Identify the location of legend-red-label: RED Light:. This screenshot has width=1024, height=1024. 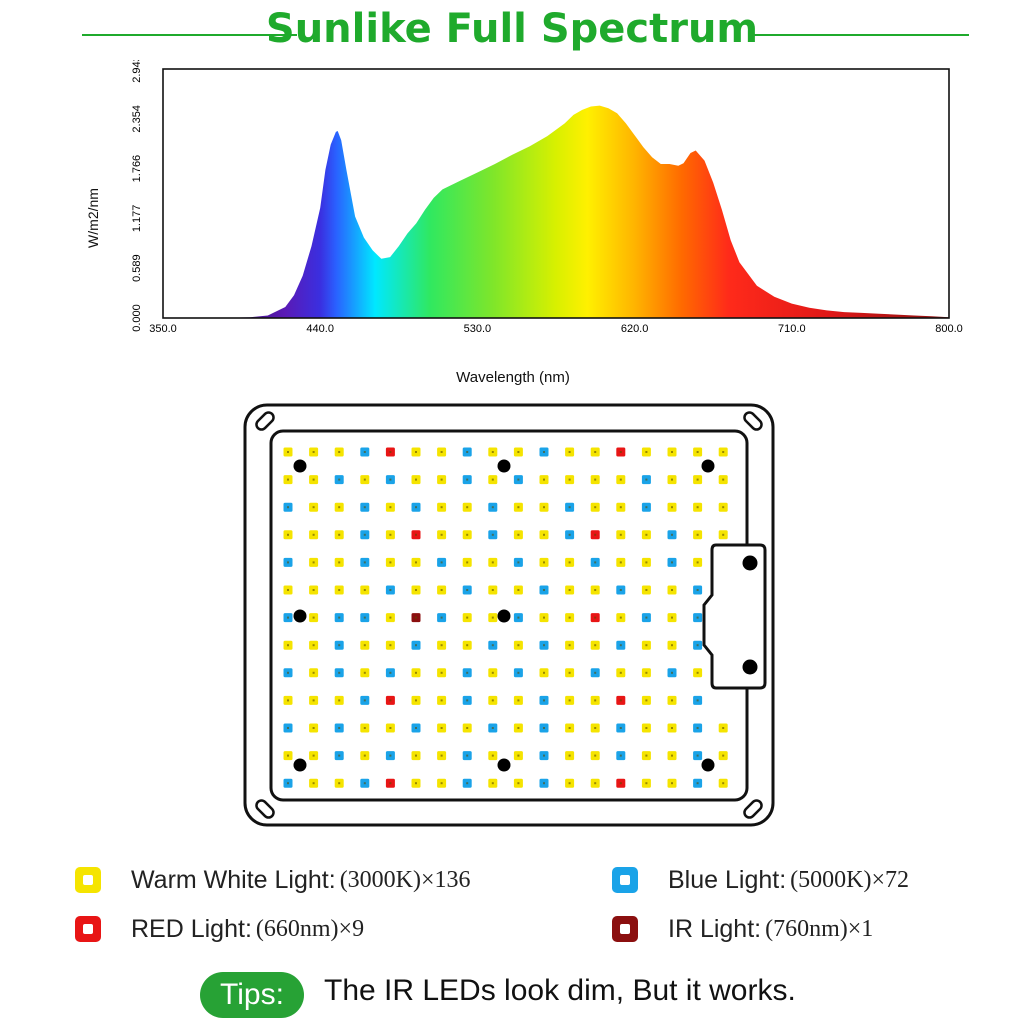
(191, 928).